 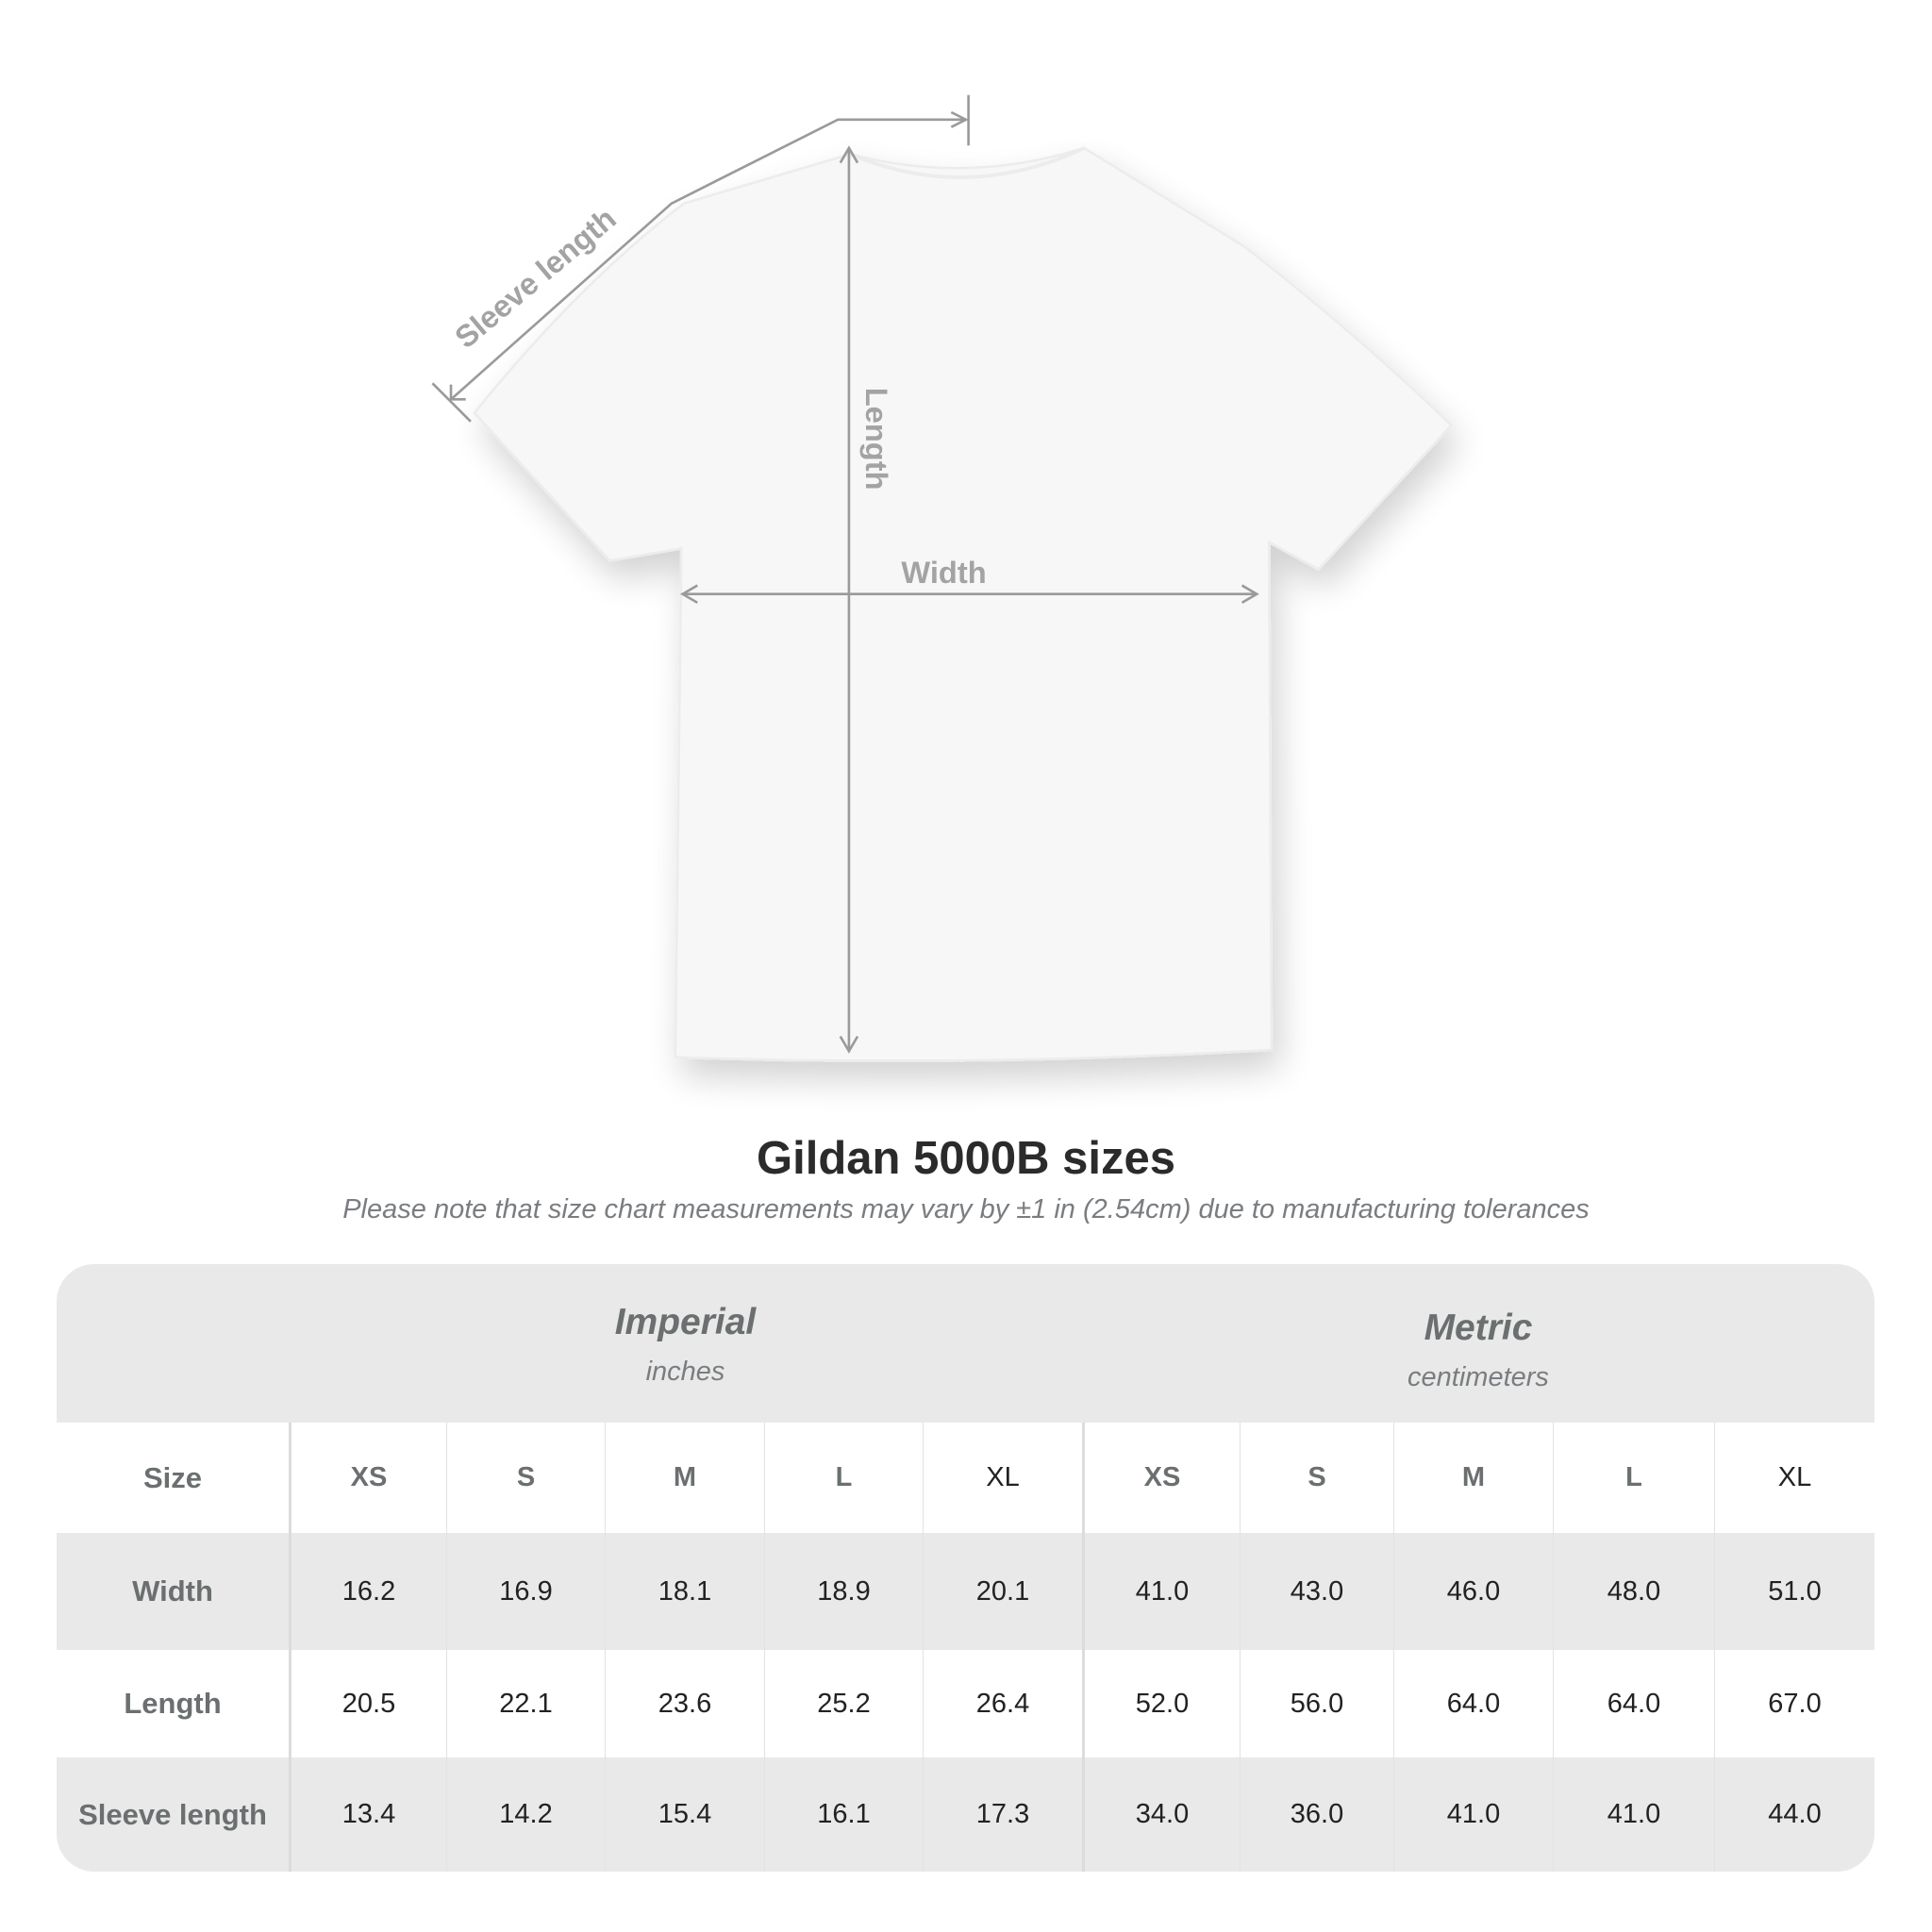 What do you see at coordinates (1478, 1377) in the screenshot?
I see `group-unit: centimeters` at bounding box center [1478, 1377].